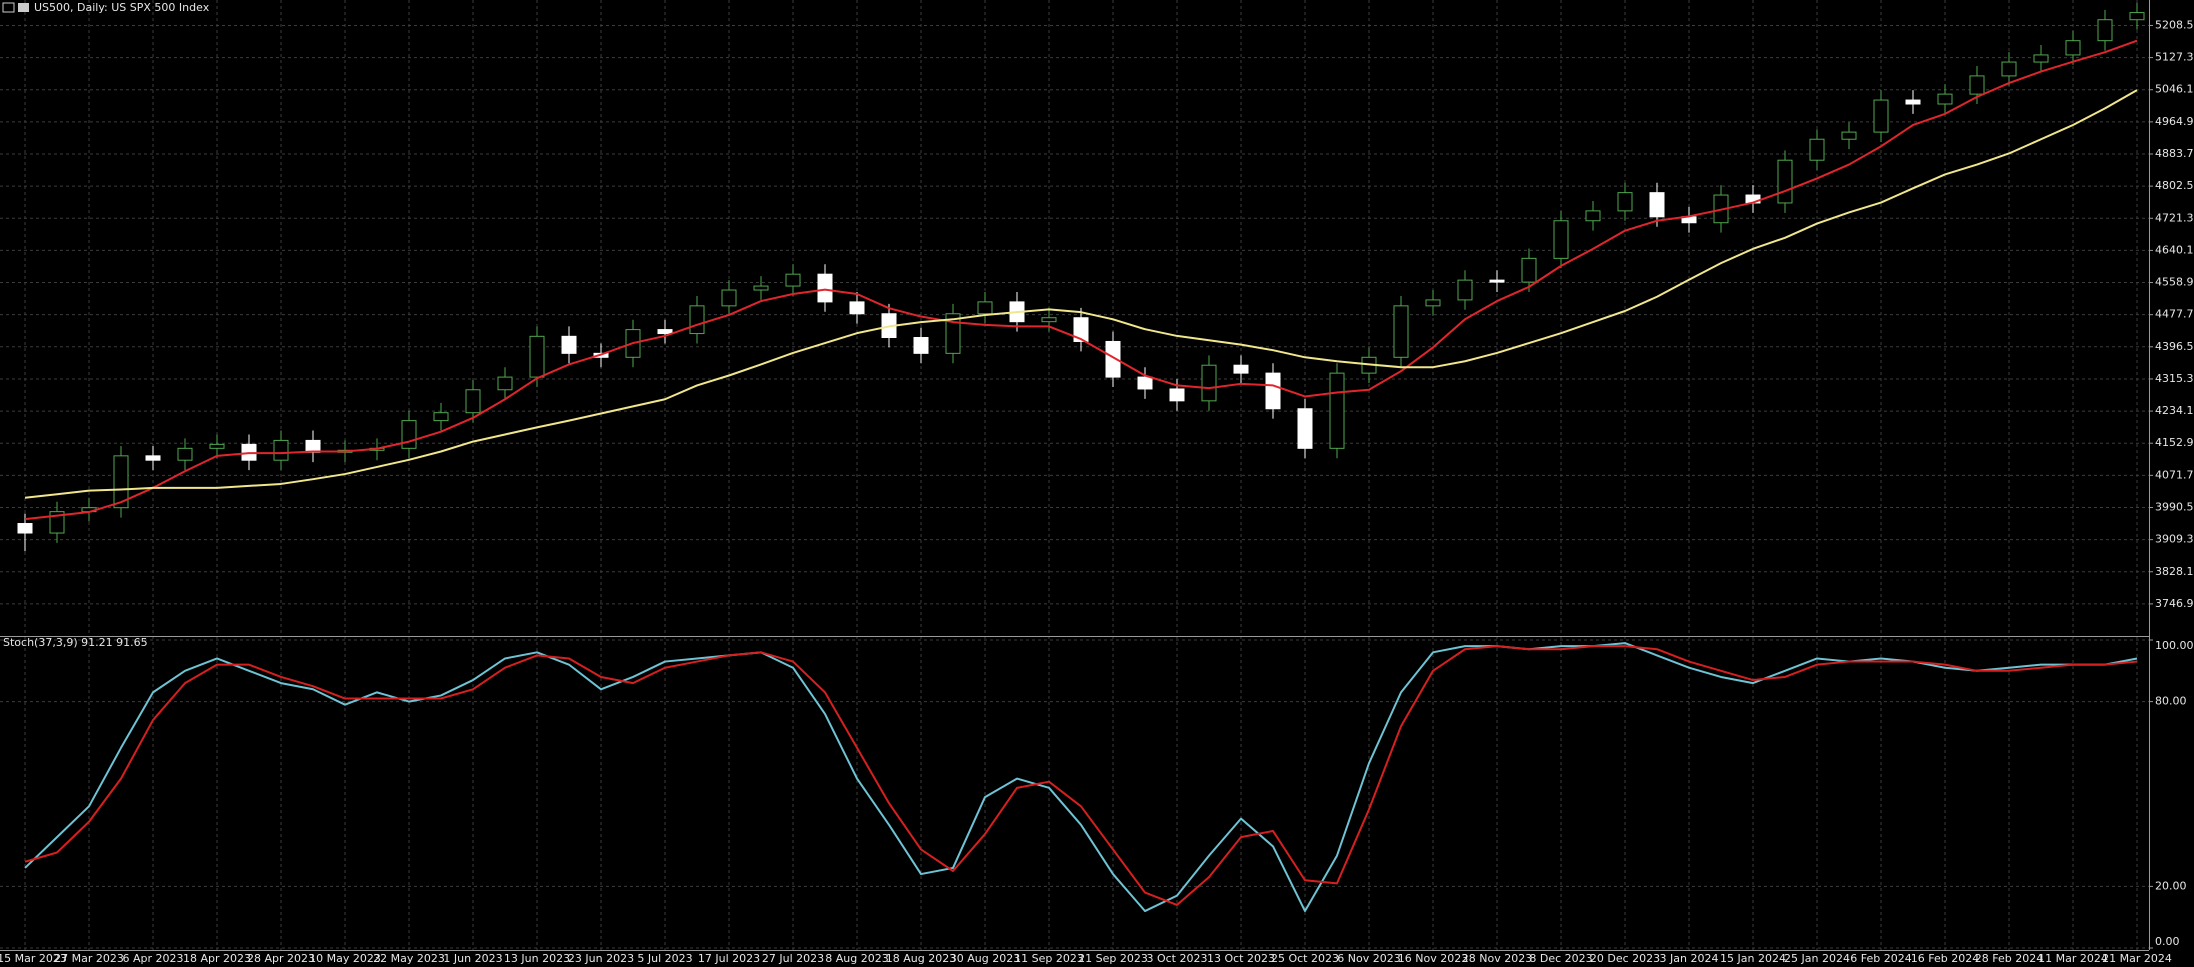 The height and width of the screenshot is (967, 2194). What do you see at coordinates (729, 958) in the screenshot?
I see `x-tick-label: 17 Jul 2023` at bounding box center [729, 958].